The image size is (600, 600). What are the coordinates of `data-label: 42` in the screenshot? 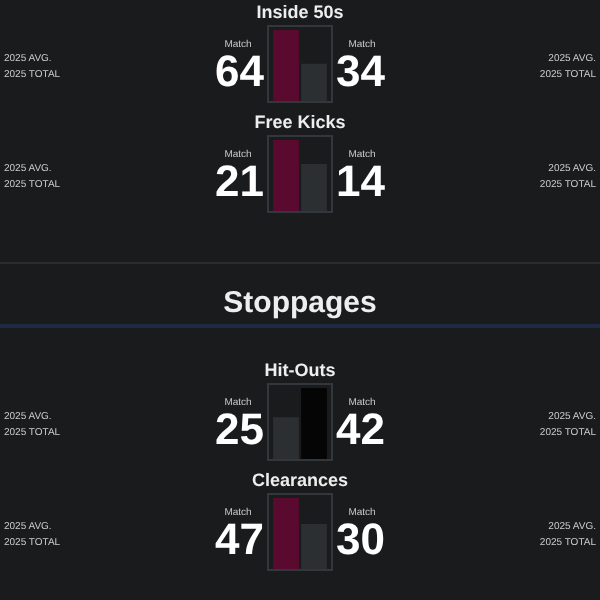 It's located at (360, 429).